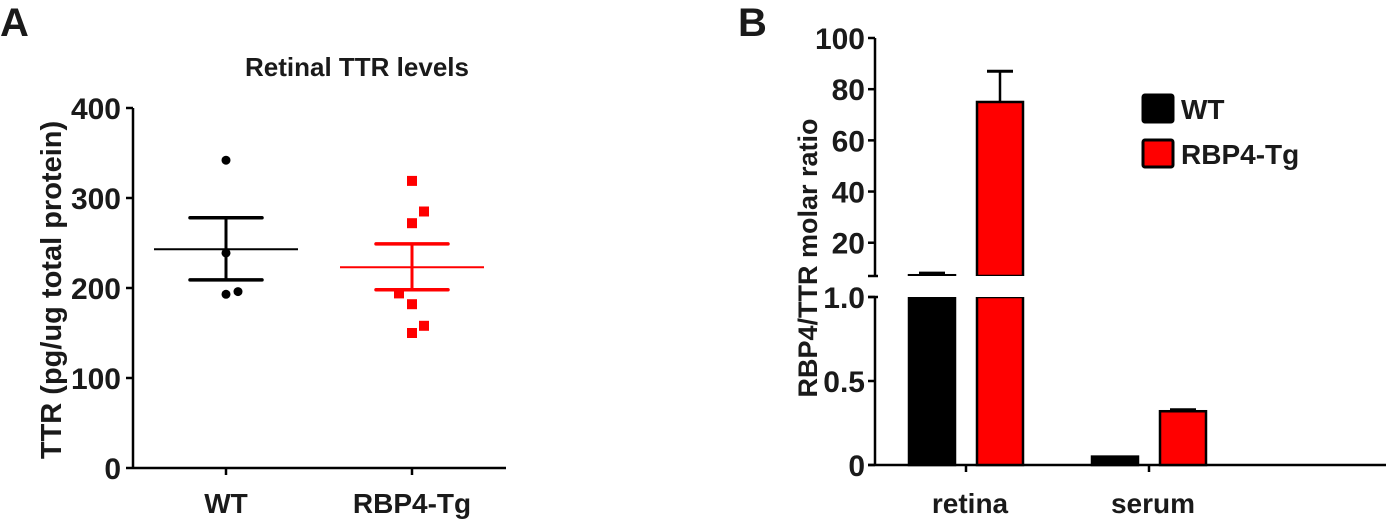 This screenshot has width=1386, height=529. What do you see at coordinates (96, 109) in the screenshot?
I see `y-tick-label: 400` at bounding box center [96, 109].